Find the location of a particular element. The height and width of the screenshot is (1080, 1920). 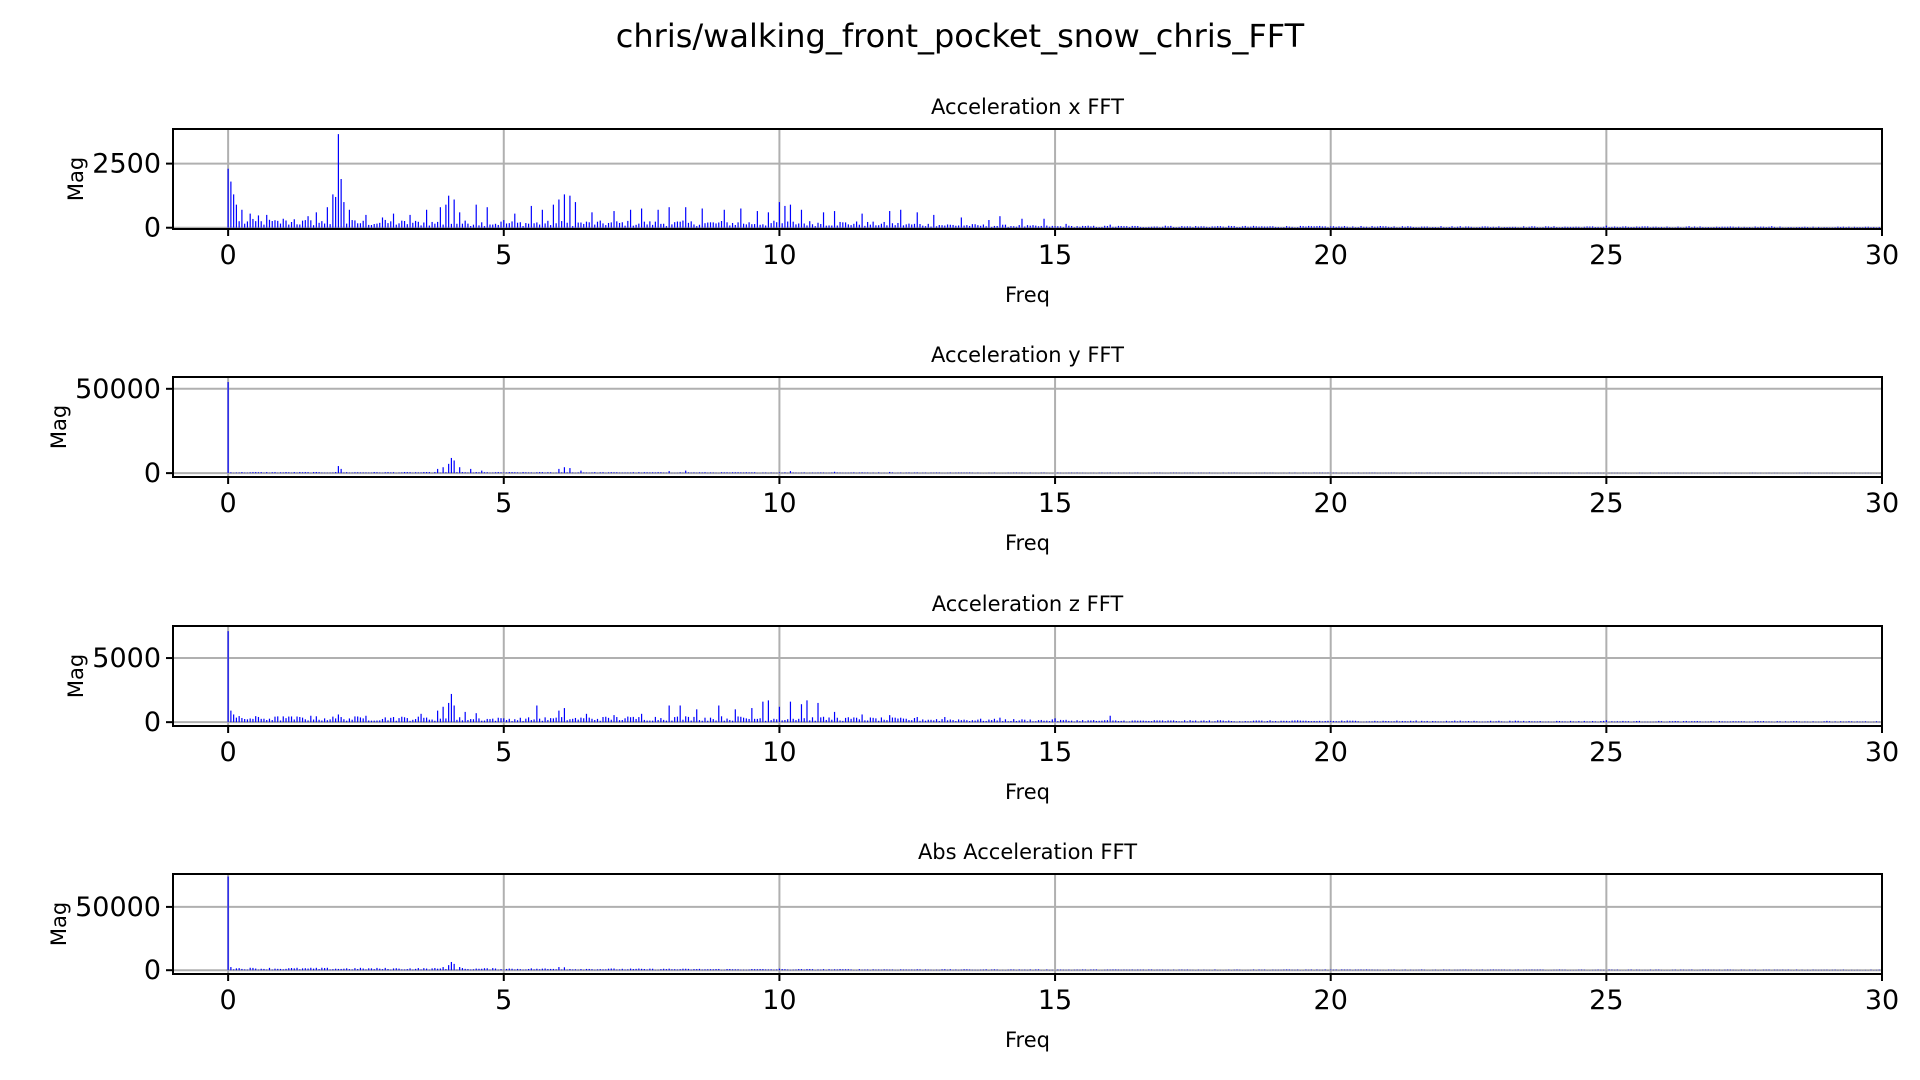

y-tick-label: 5000 is located at coordinates (126, 658).